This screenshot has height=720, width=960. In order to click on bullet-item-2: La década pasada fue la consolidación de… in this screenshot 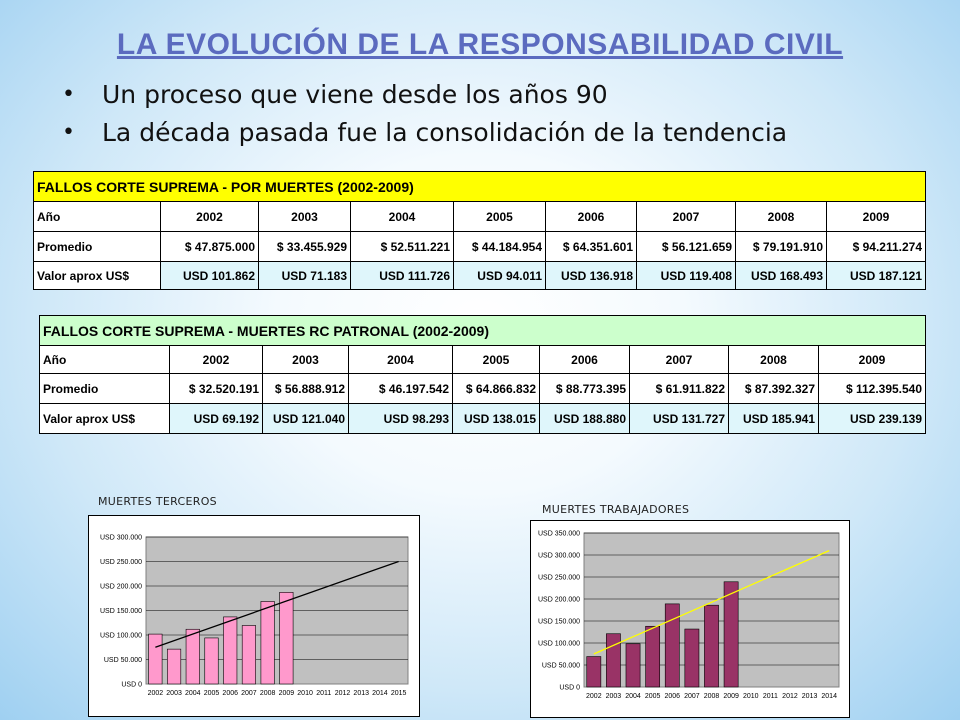, I will do `click(424, 133)`.